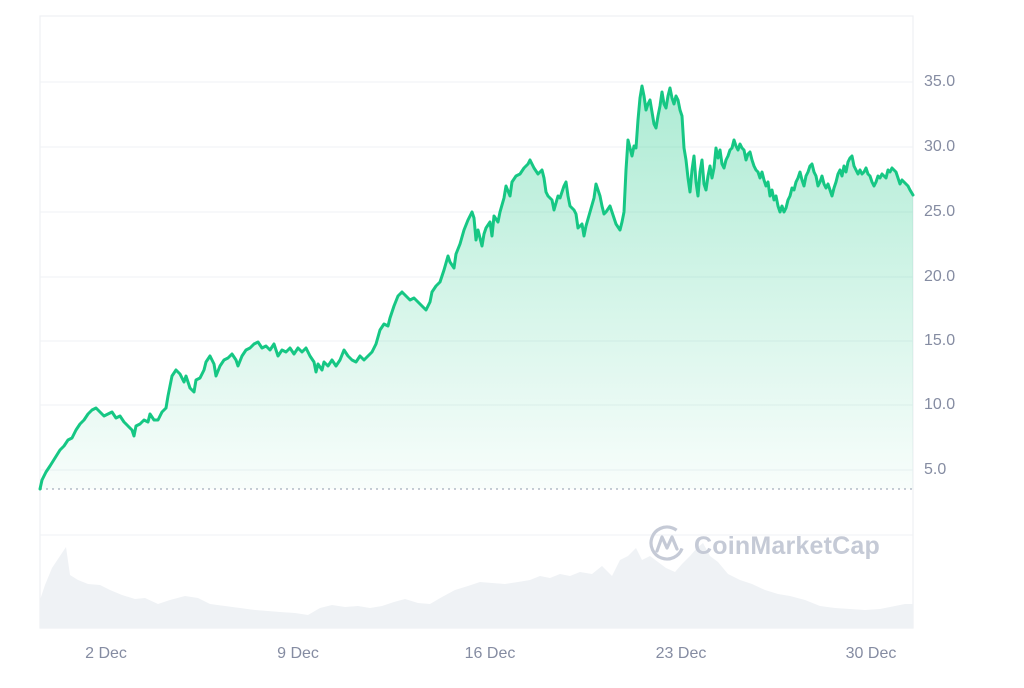 The image size is (1024, 688). I want to click on x-tick-label: 2 Dec, so click(106, 653).